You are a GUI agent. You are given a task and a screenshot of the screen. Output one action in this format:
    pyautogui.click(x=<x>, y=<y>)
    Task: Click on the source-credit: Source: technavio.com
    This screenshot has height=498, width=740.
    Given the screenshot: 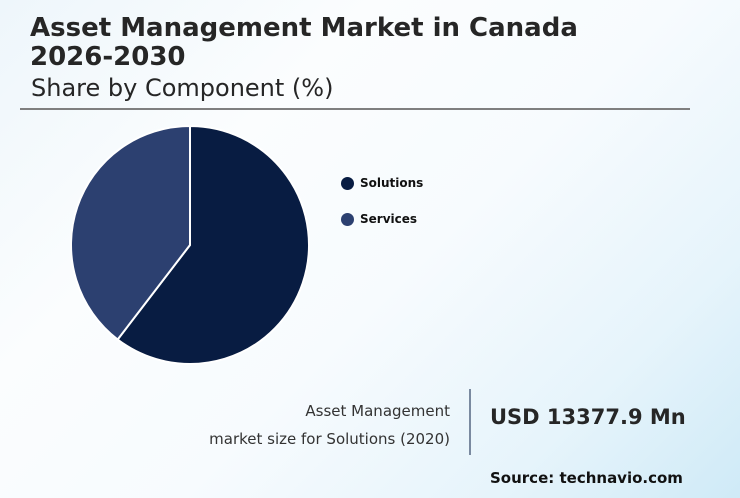 What is the action you would take?
    pyautogui.click(x=586, y=478)
    